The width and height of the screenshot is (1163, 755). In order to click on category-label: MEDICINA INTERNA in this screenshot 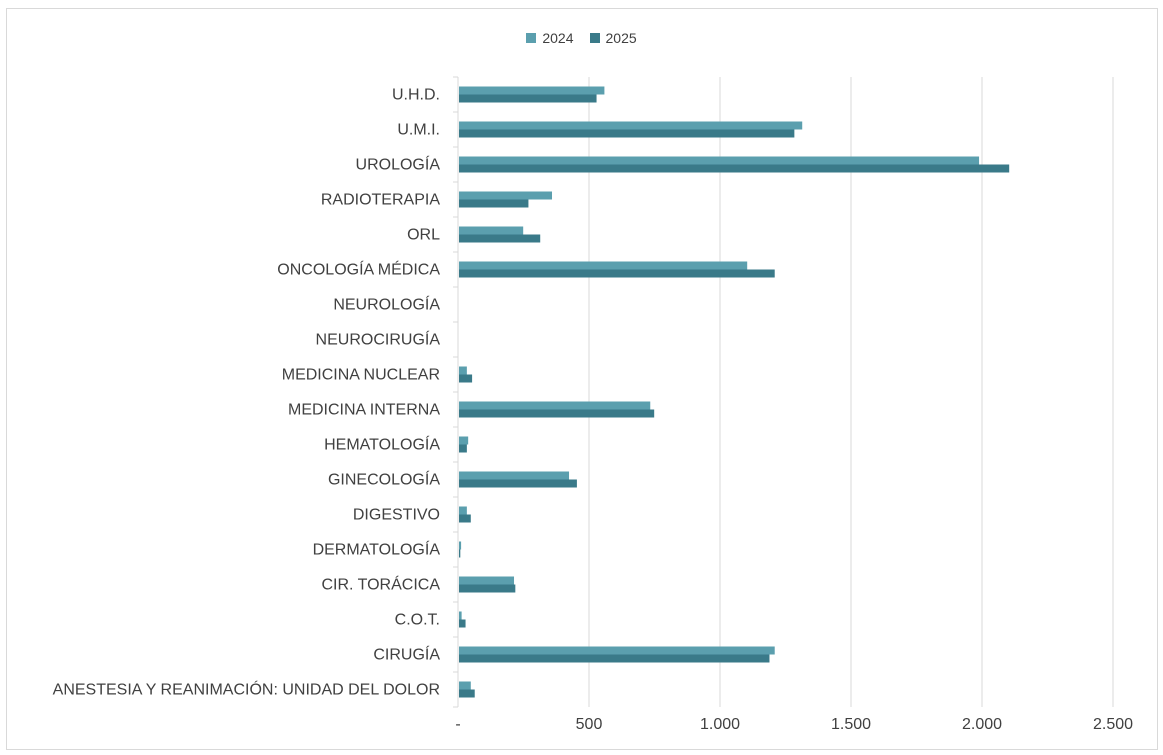, I will do `click(364, 410)`.